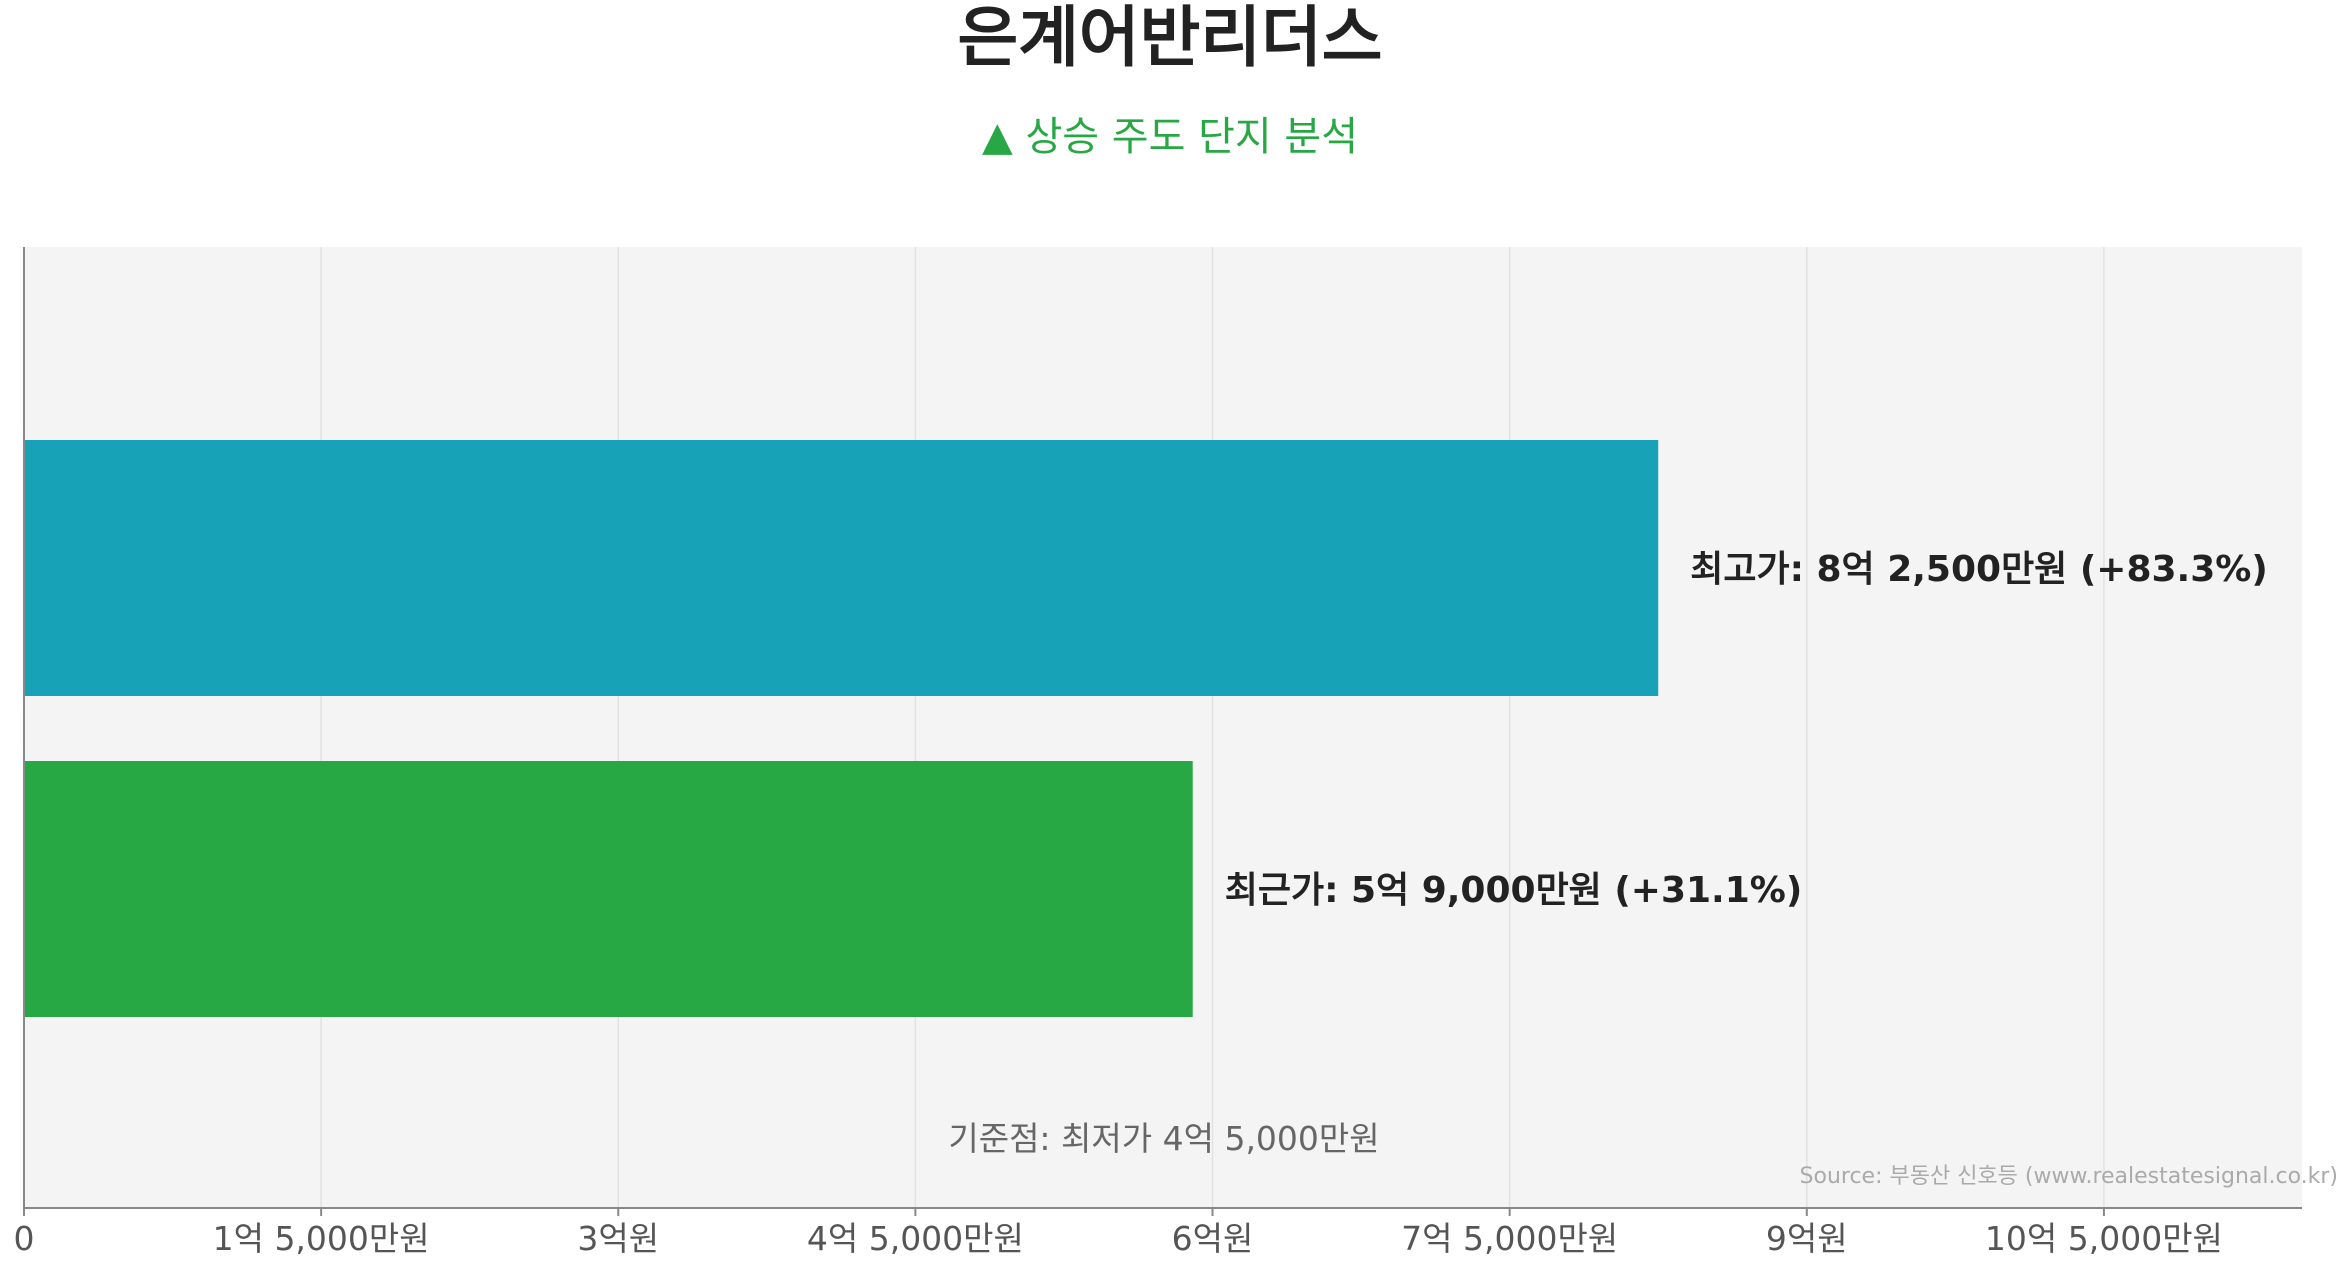  Describe the element at coordinates (1509, 1238) in the screenshot. I see `x-tick-label: 7억 5,000만원` at that location.